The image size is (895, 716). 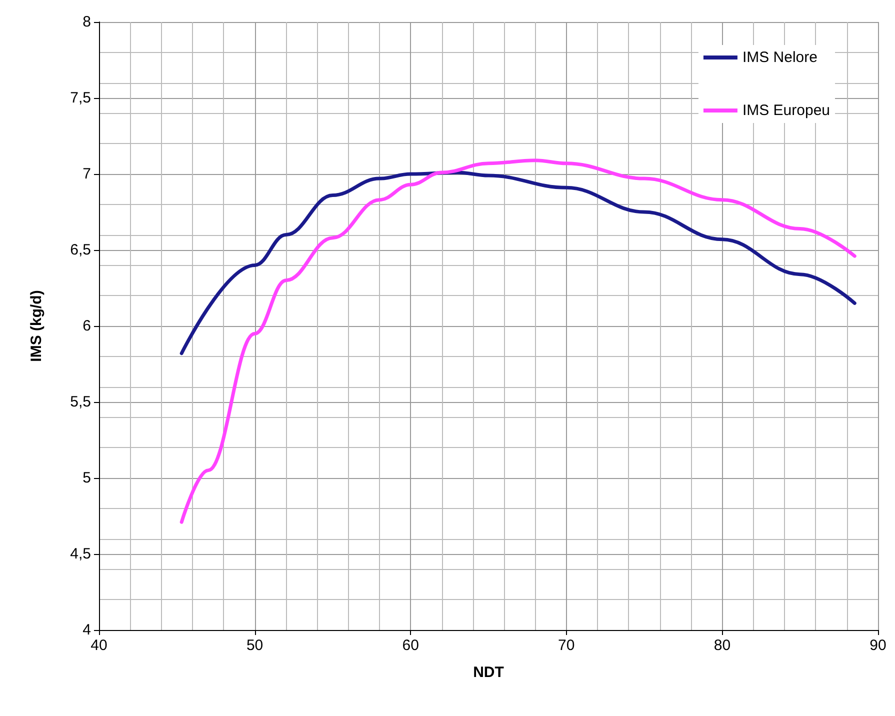 I want to click on legend-label: IMS Europeu, so click(x=786, y=110).